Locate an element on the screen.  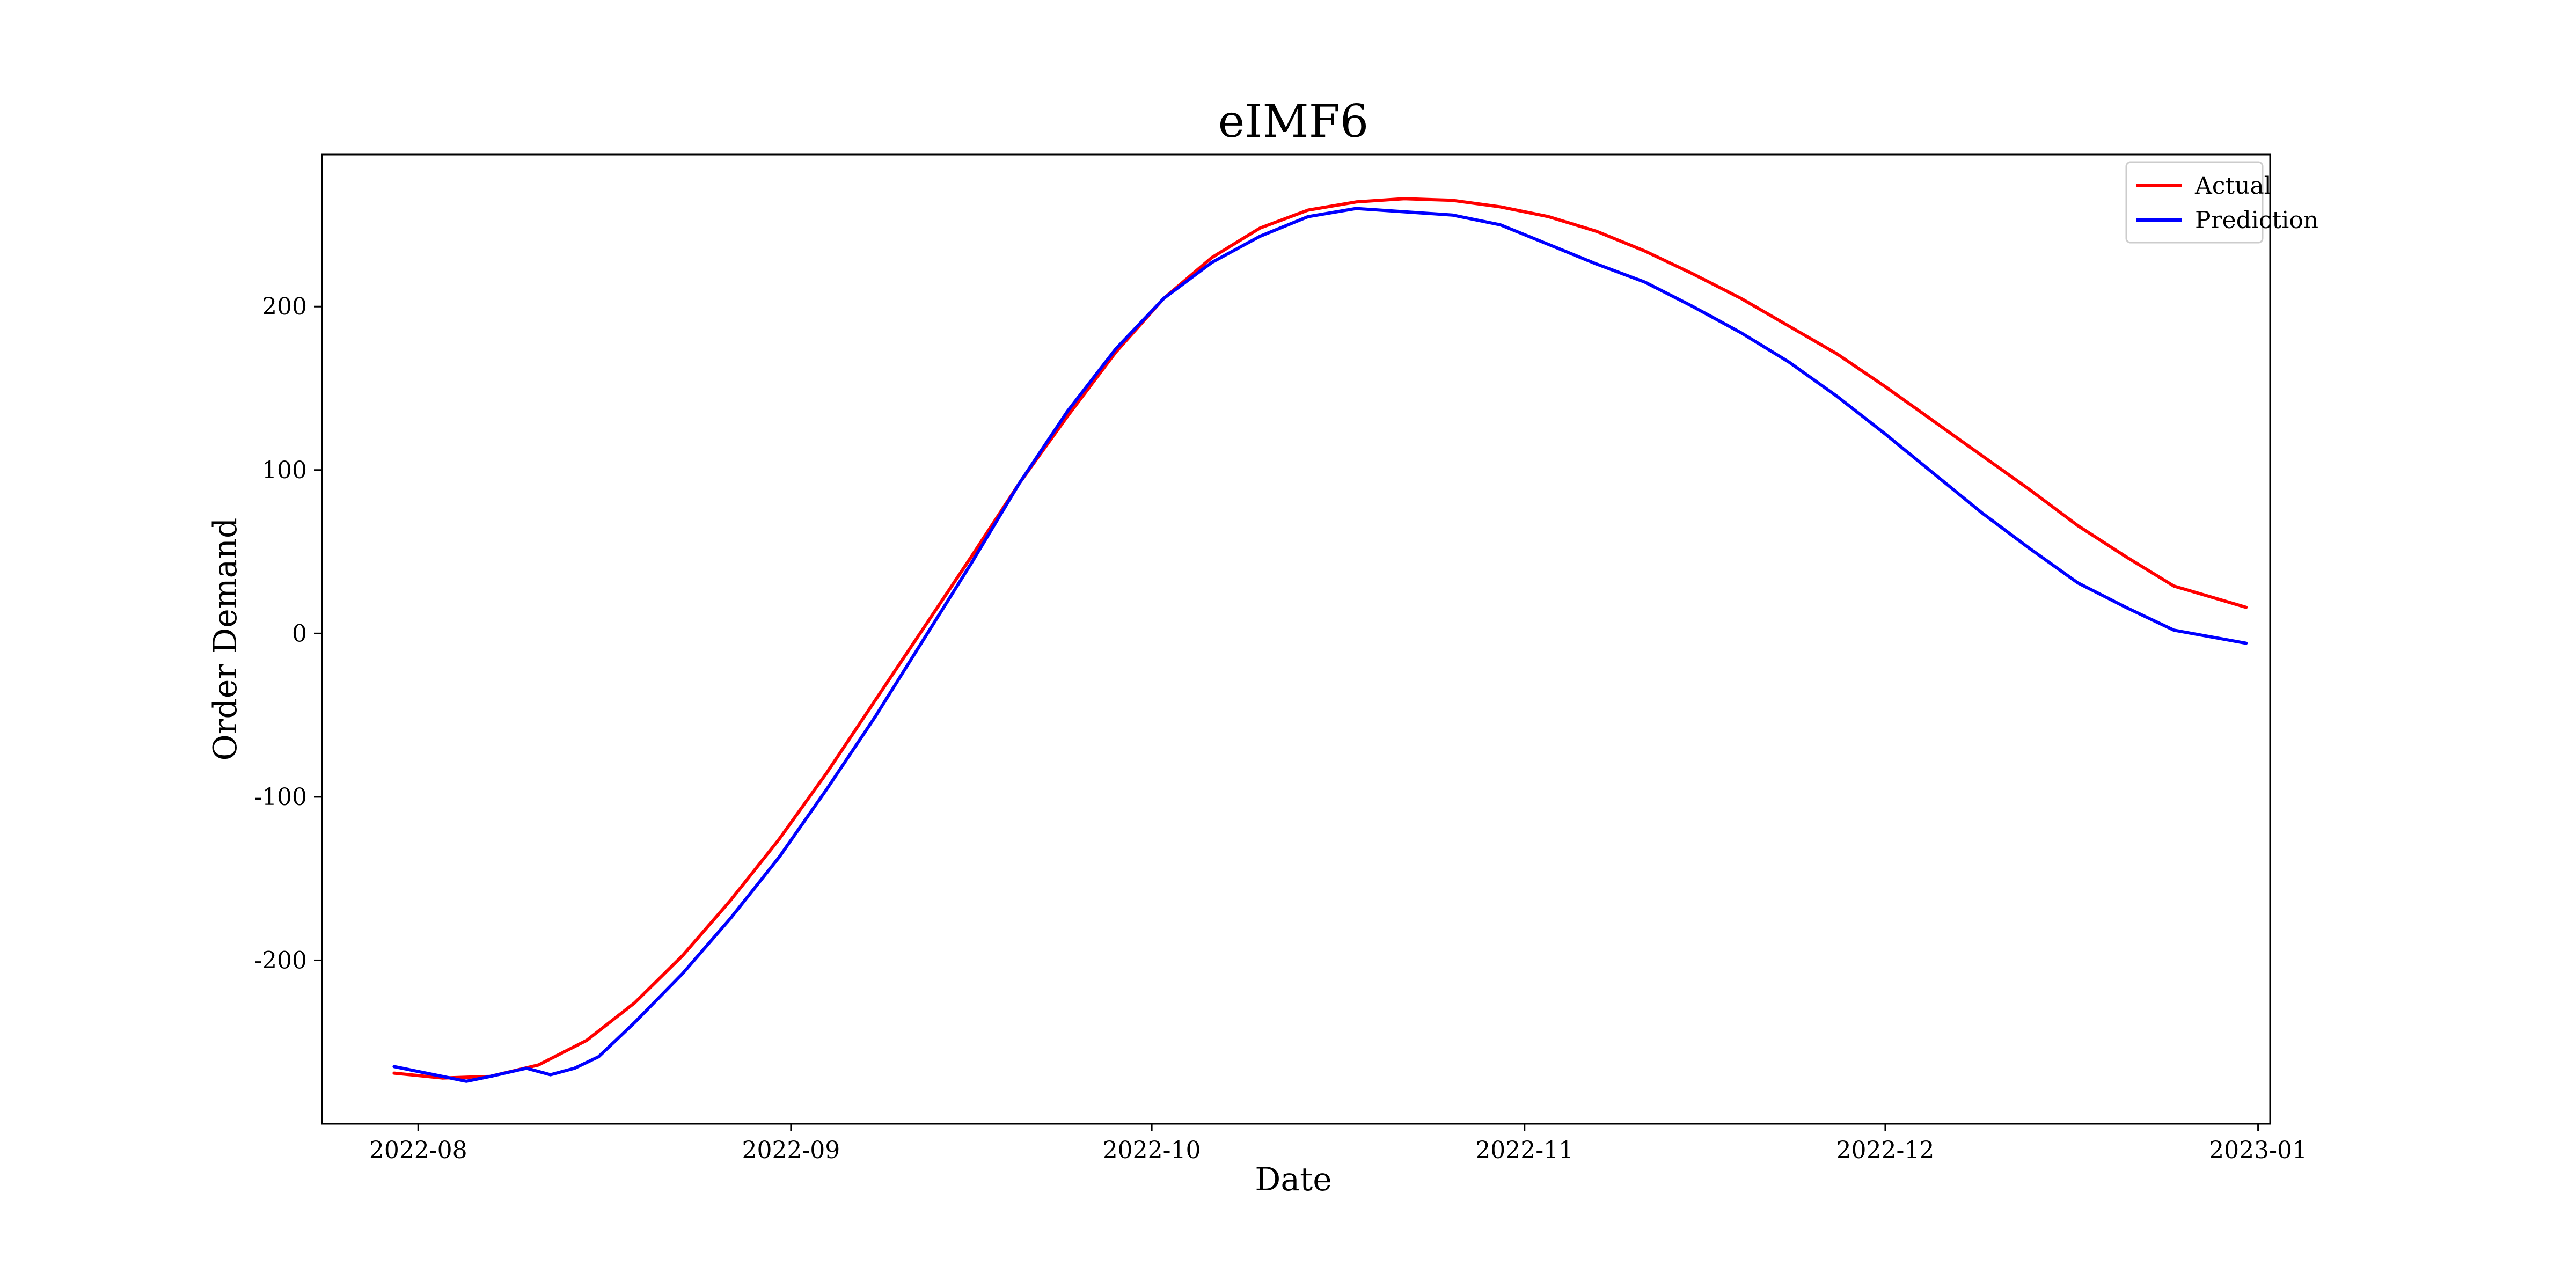
x-axis-label: Date is located at coordinates (1293, 1179).